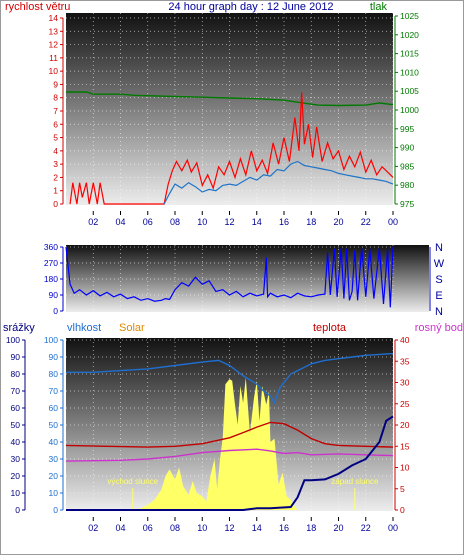 This screenshot has width=464, height=559. What do you see at coordinates (278, 182) in the screenshot?
I see `wind-average-line` at bounding box center [278, 182].